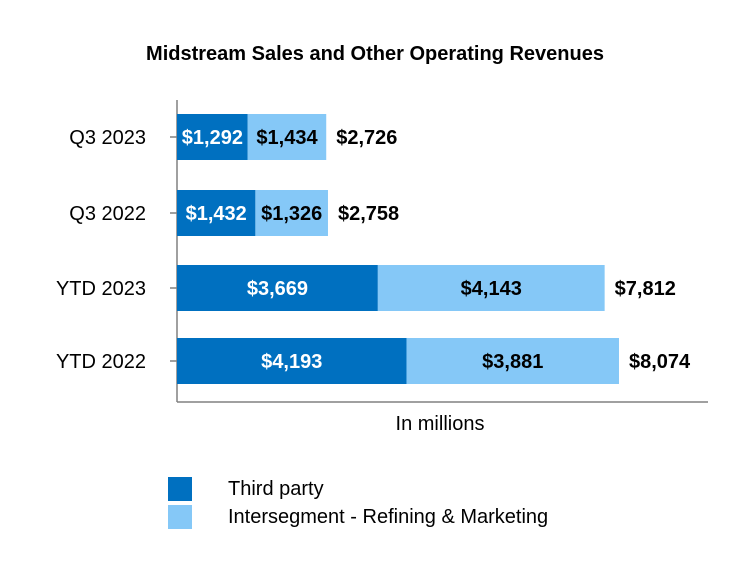 This screenshot has height=580, width=750. I want to click on total-label-ytd-2022: $8,074, so click(660, 362).